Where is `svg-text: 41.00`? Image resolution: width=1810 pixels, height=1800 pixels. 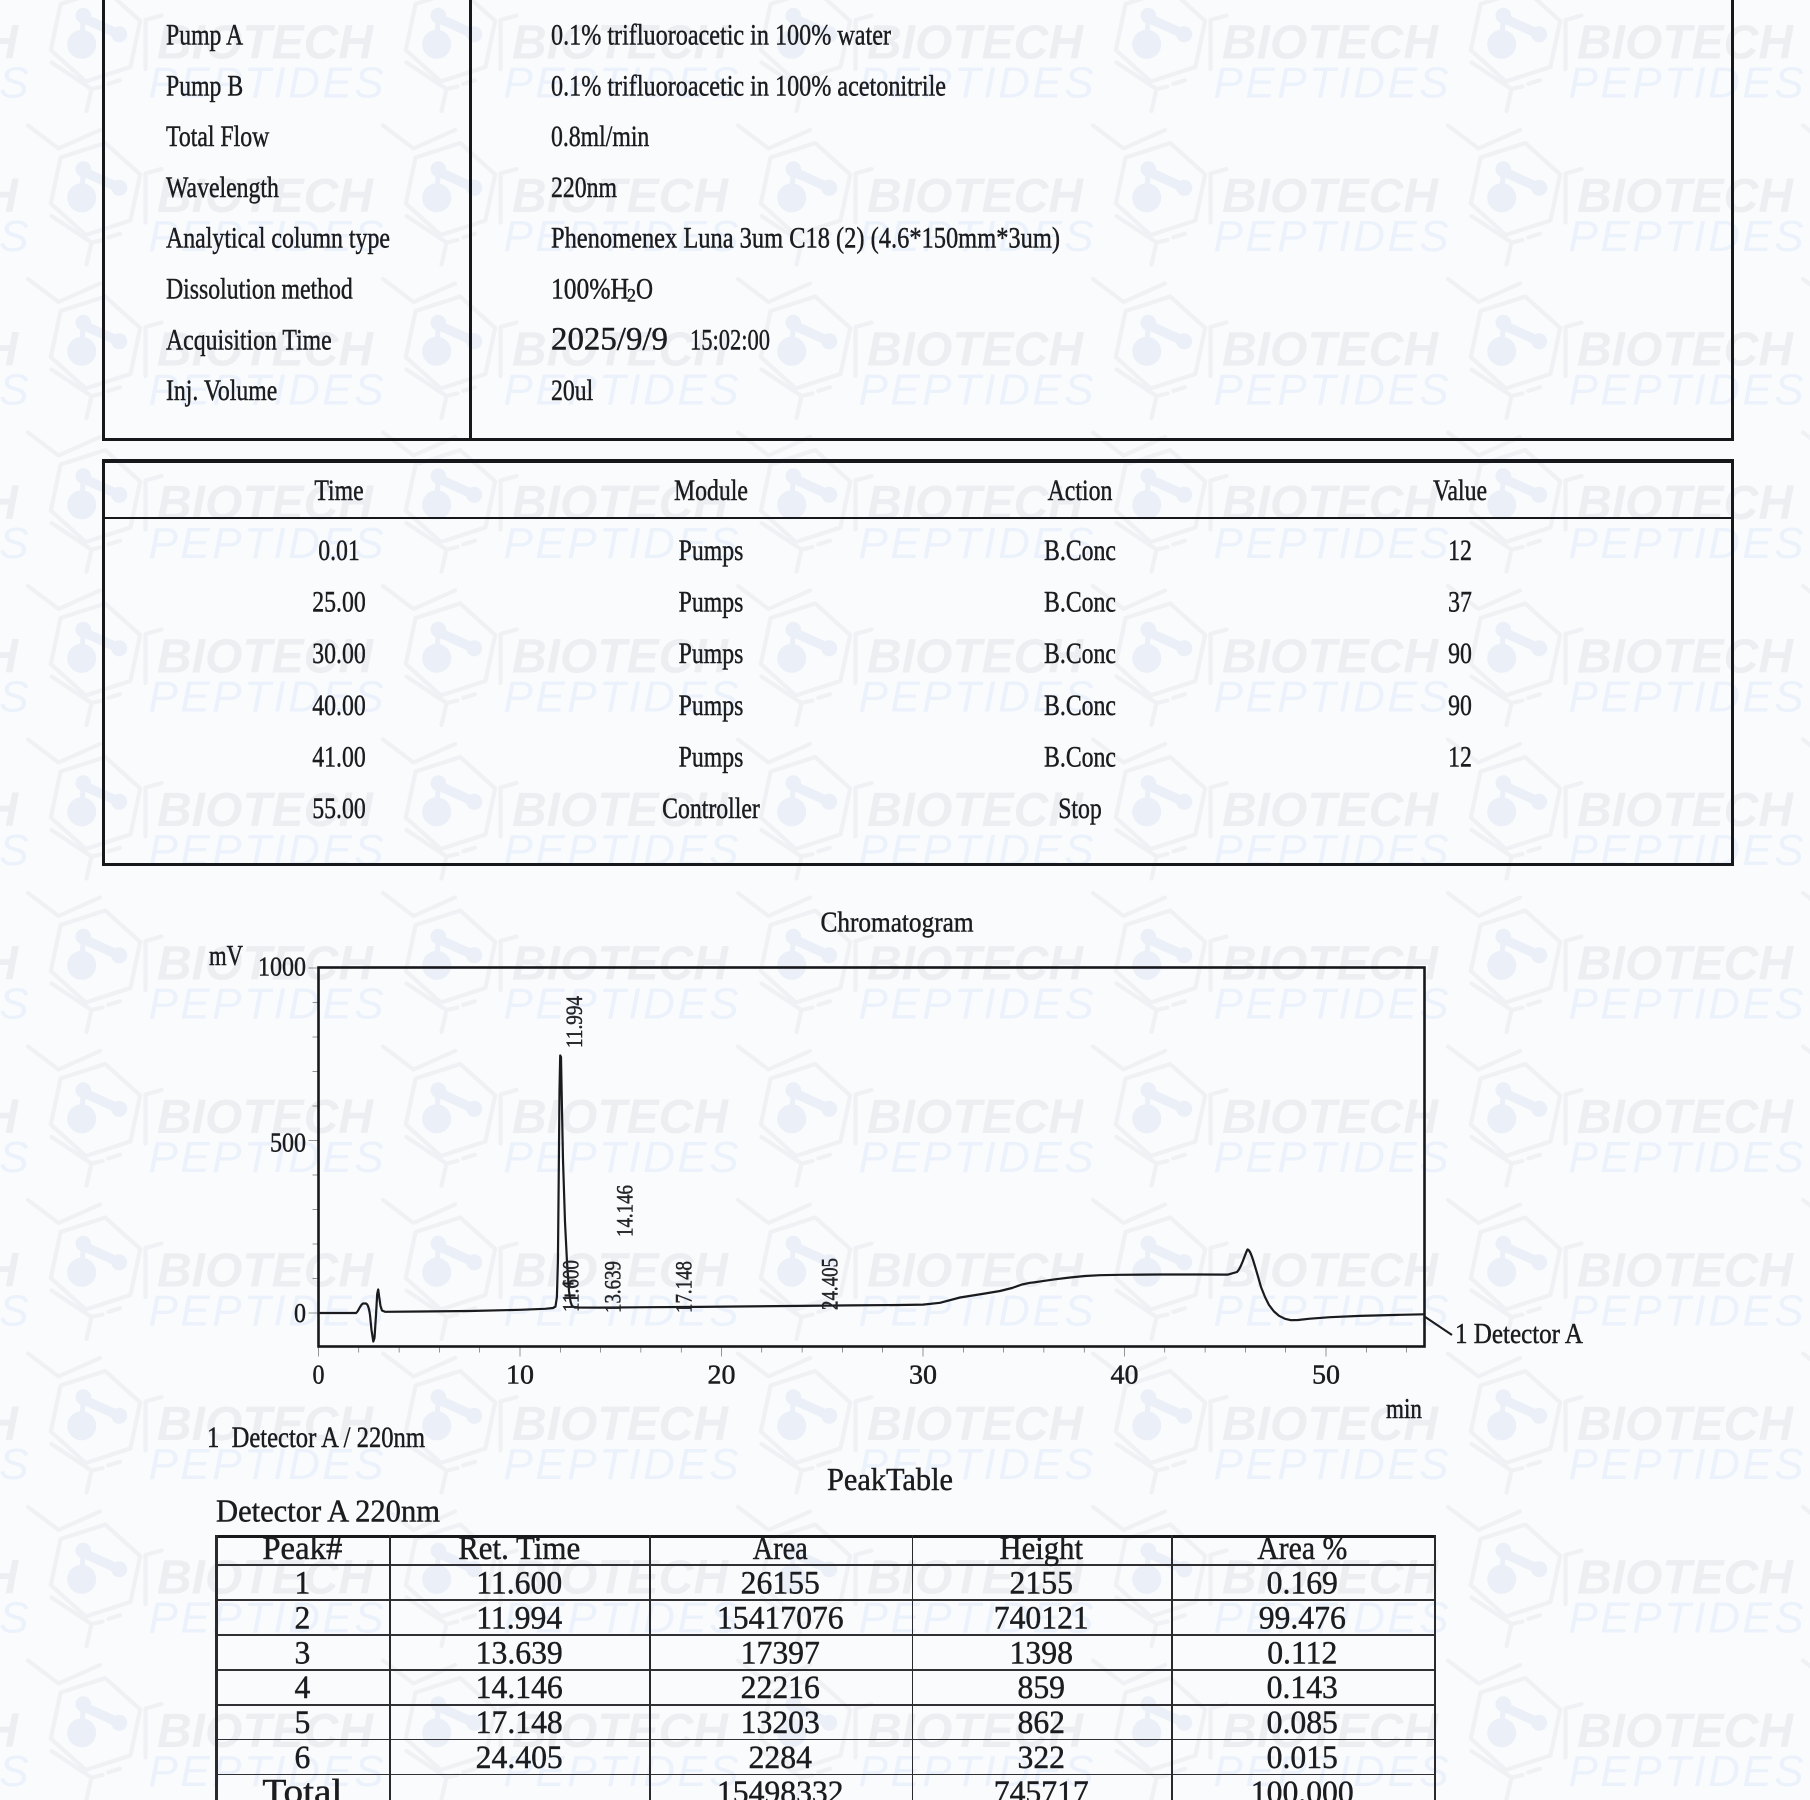 svg-text: 41.00 is located at coordinates (339, 756).